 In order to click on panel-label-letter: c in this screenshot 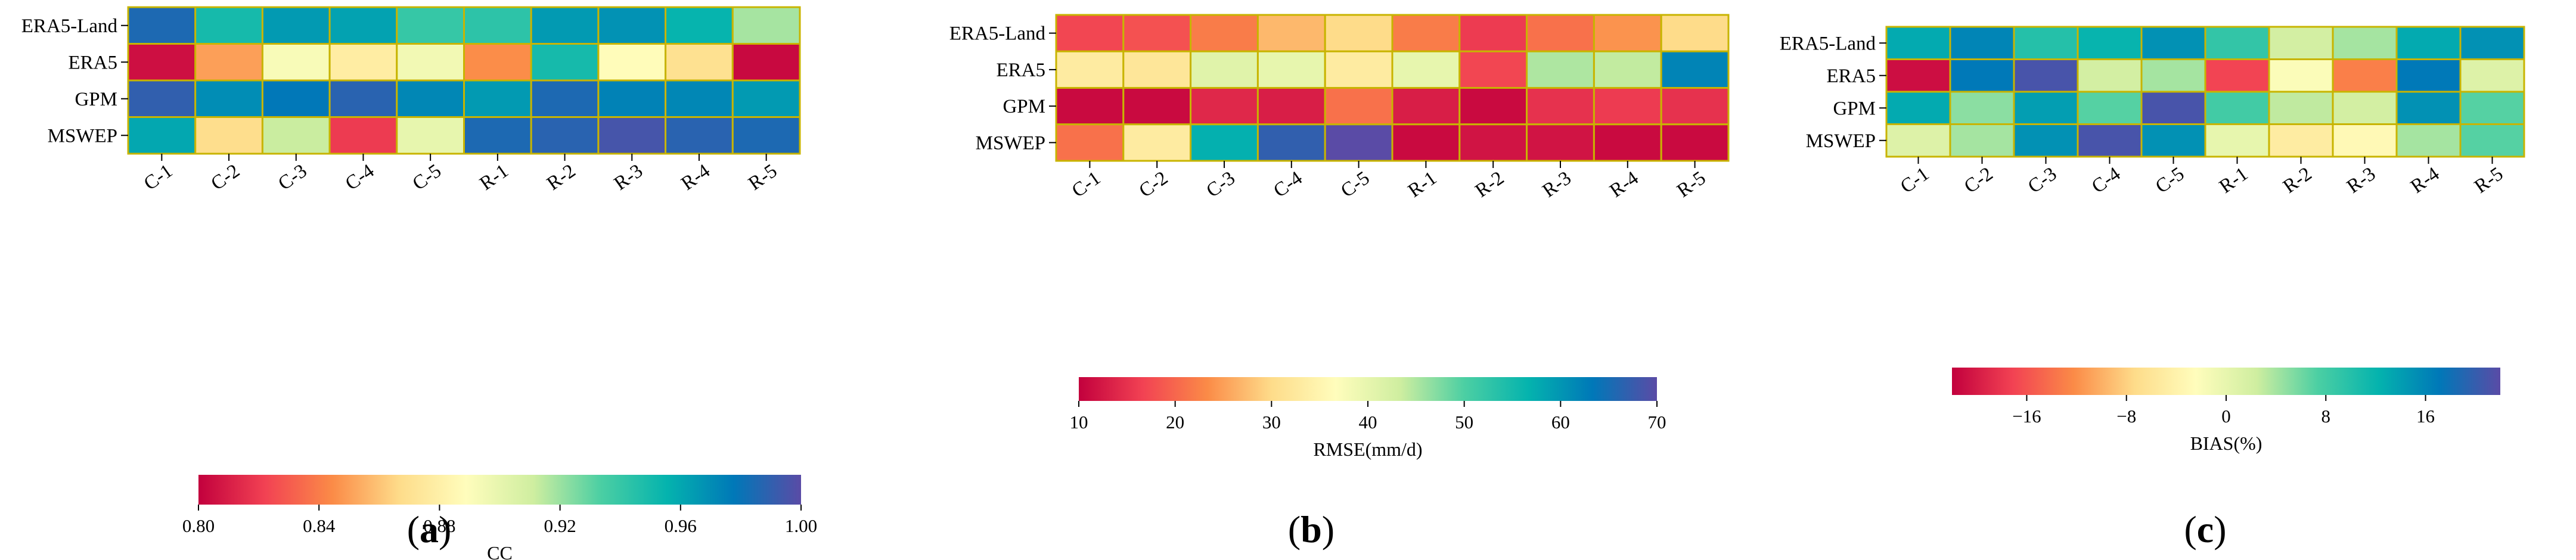, I will do `click(2206, 529)`.